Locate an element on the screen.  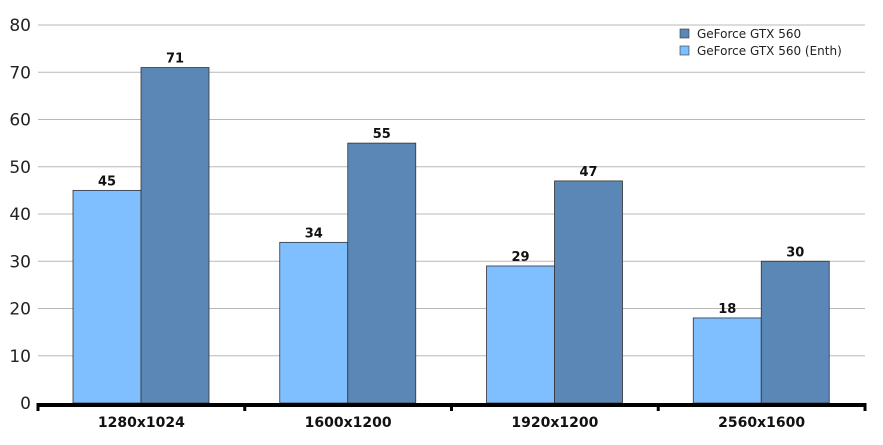
data-label: 55 is located at coordinates (382, 134).